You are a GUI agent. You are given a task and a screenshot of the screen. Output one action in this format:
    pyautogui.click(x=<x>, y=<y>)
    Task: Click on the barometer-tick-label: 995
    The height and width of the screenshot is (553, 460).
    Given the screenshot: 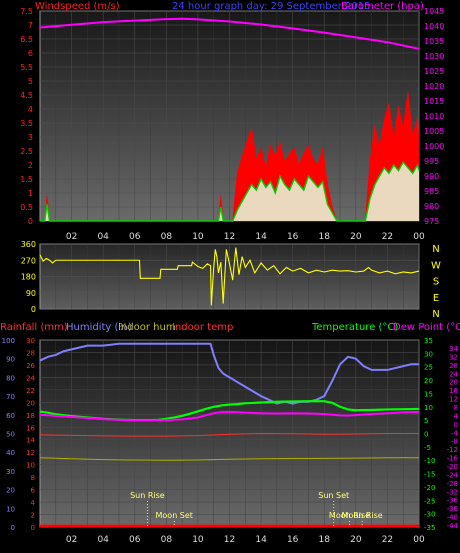 What is the action you would take?
    pyautogui.click(x=431, y=161)
    